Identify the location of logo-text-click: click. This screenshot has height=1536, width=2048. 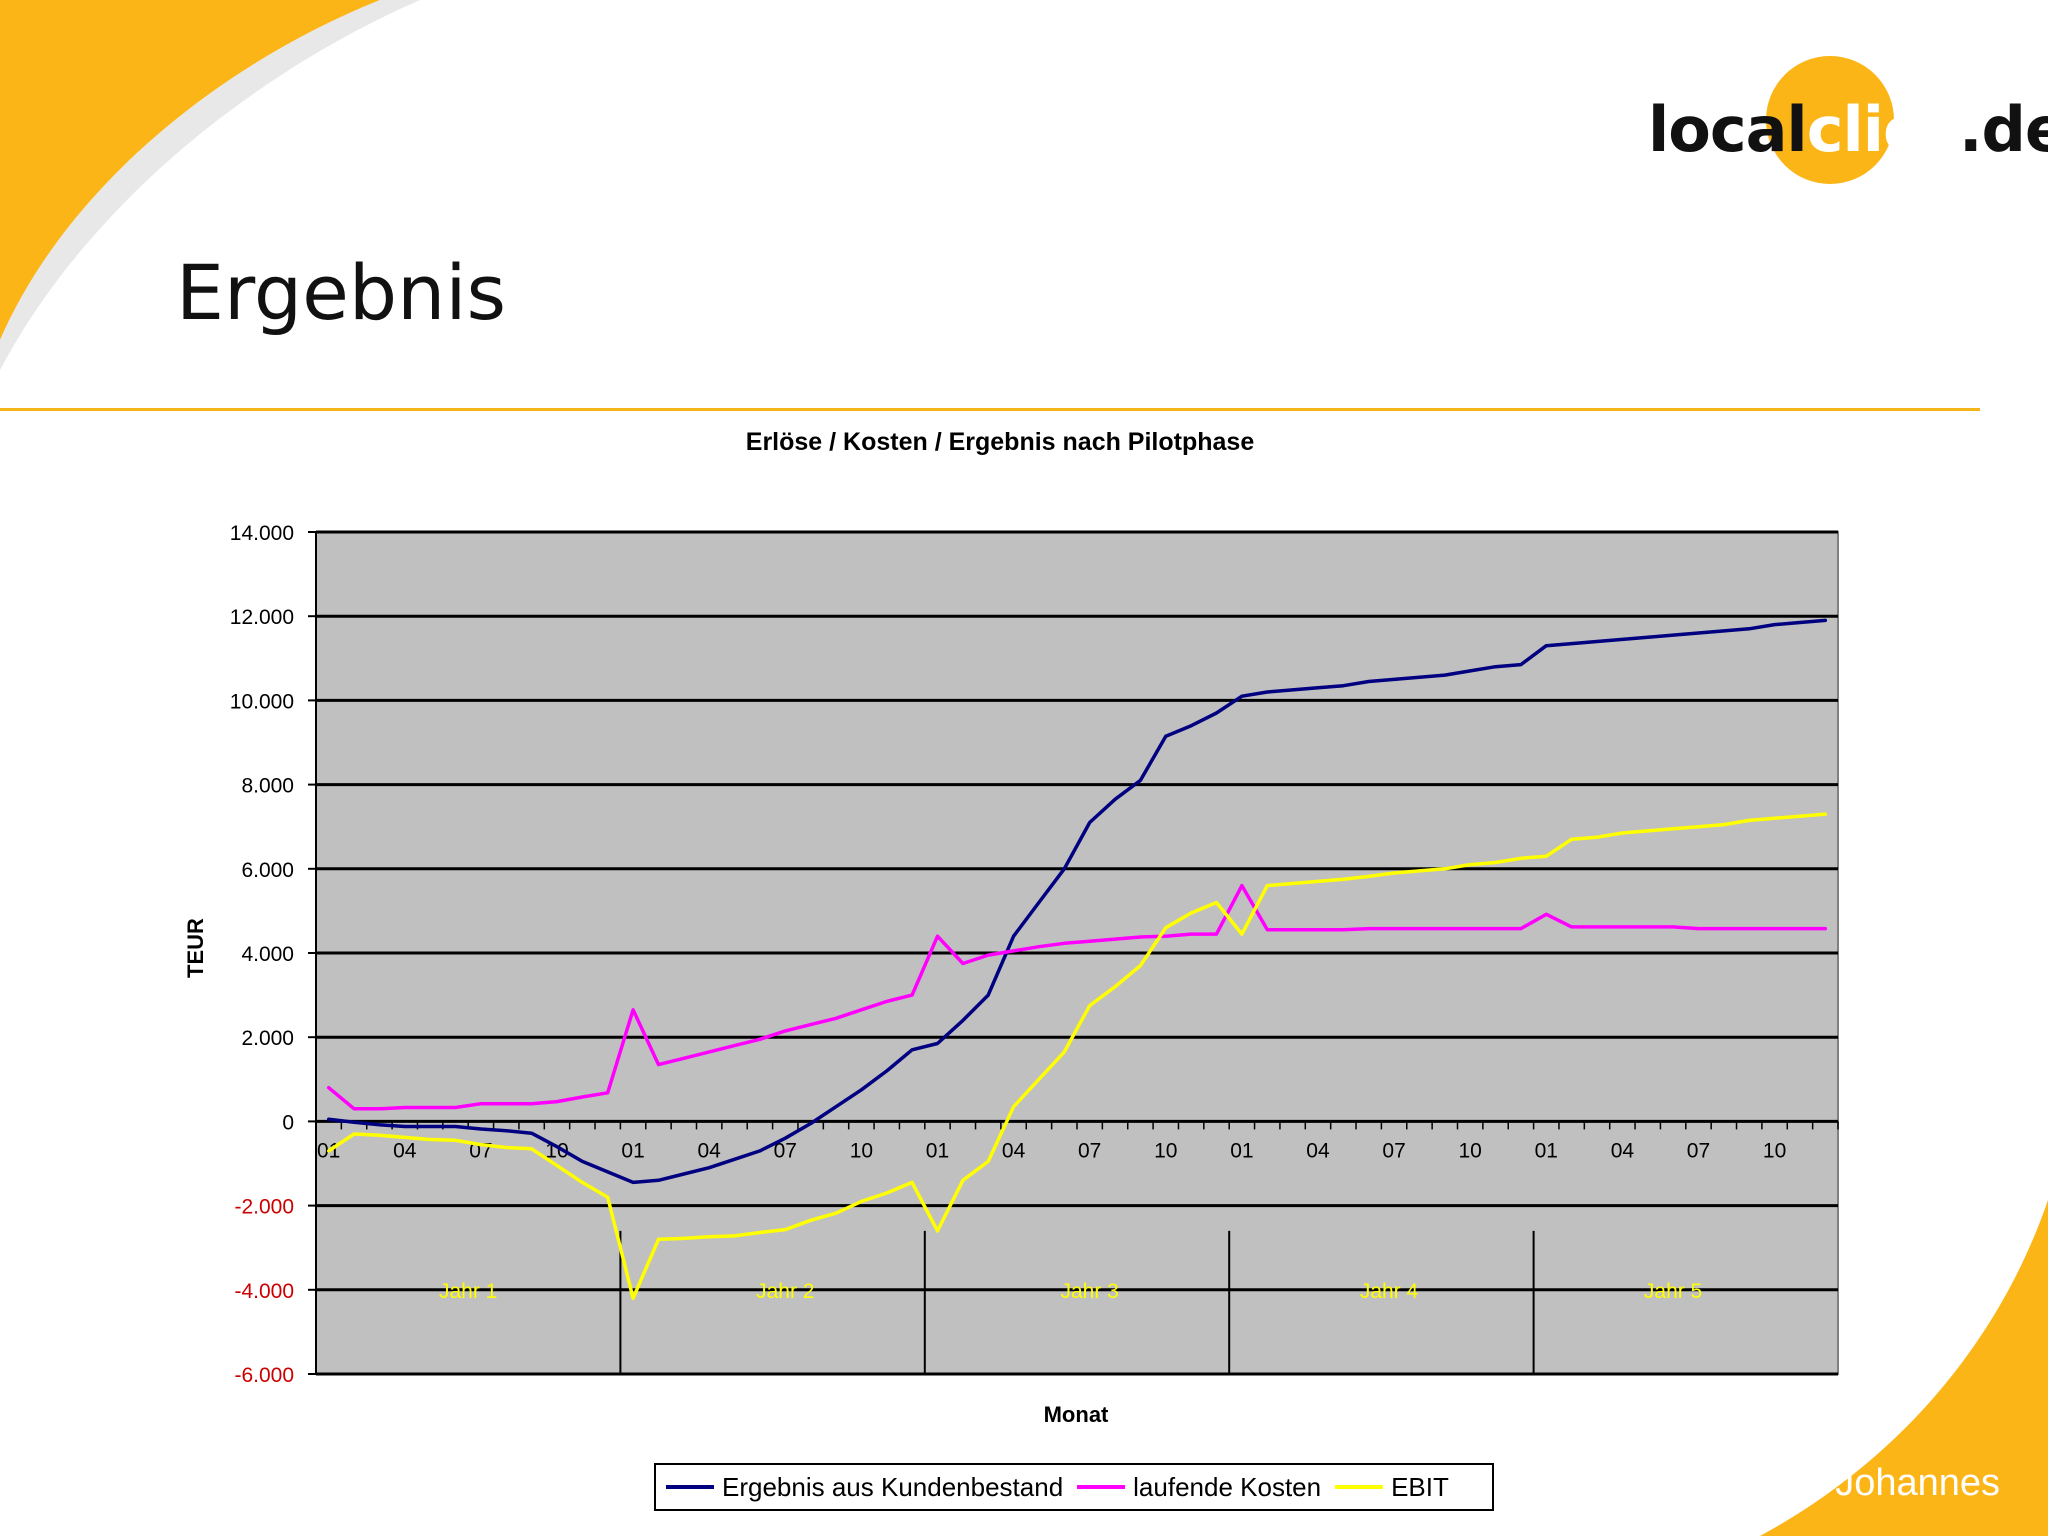
(1883, 129).